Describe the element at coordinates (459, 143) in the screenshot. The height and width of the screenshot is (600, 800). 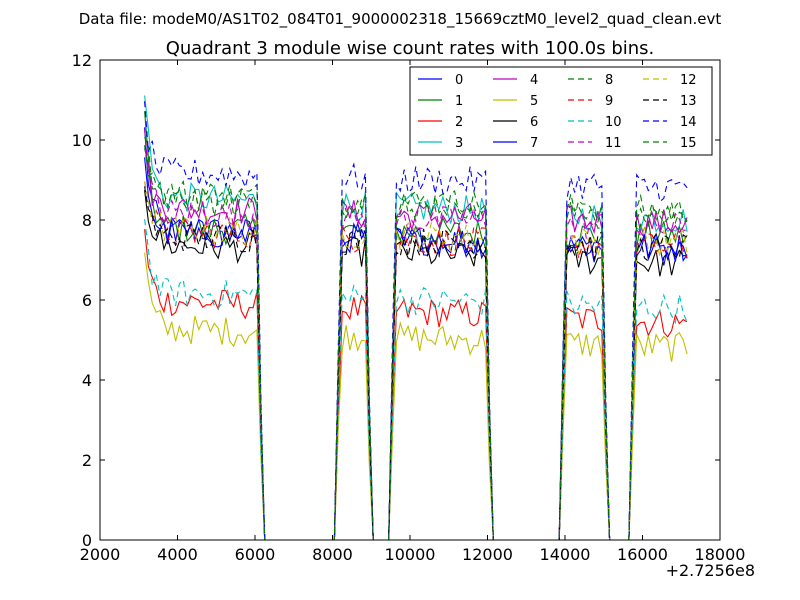
I see `legend-label-3: 3` at that location.